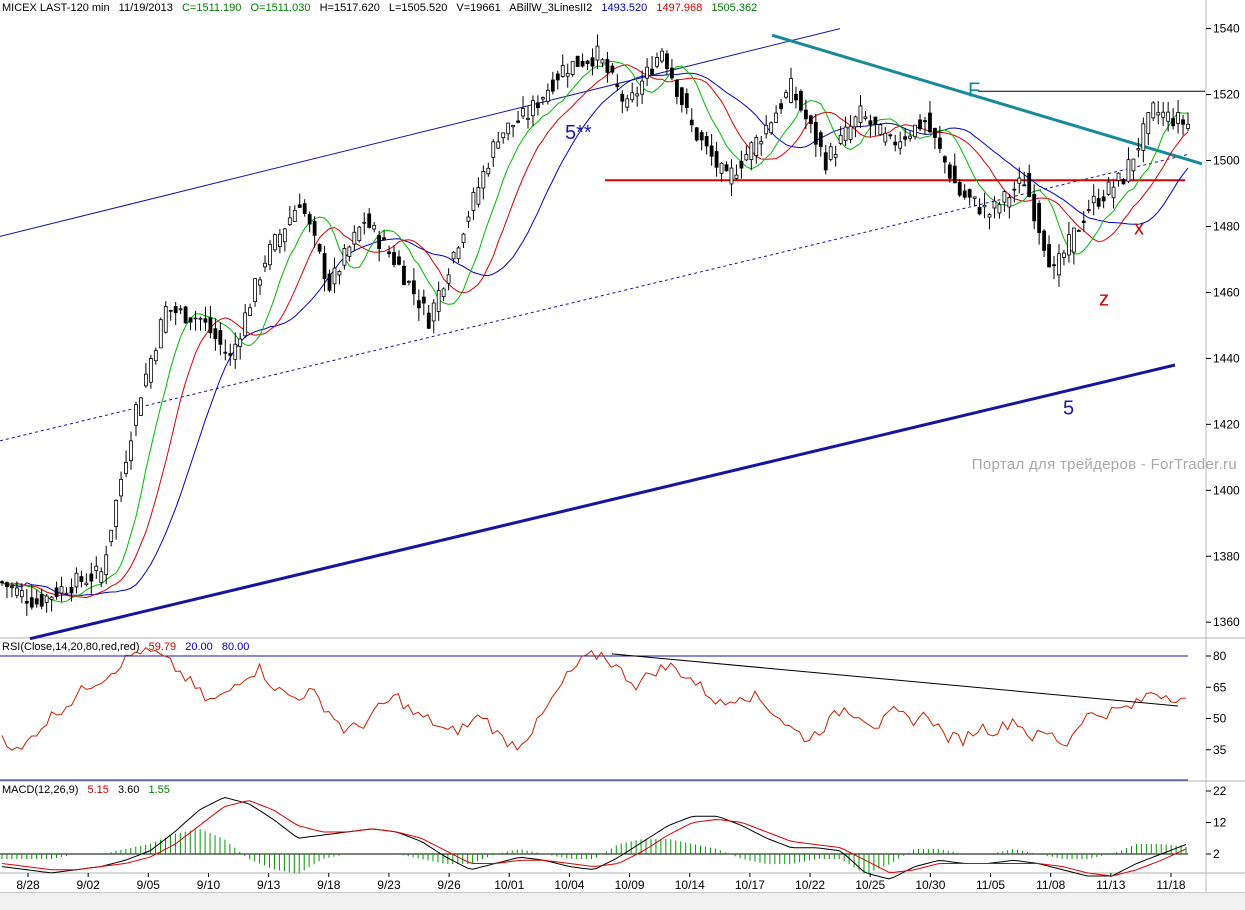 The image size is (1245, 910). I want to click on x-tick-label: 11/05, so click(990, 885).